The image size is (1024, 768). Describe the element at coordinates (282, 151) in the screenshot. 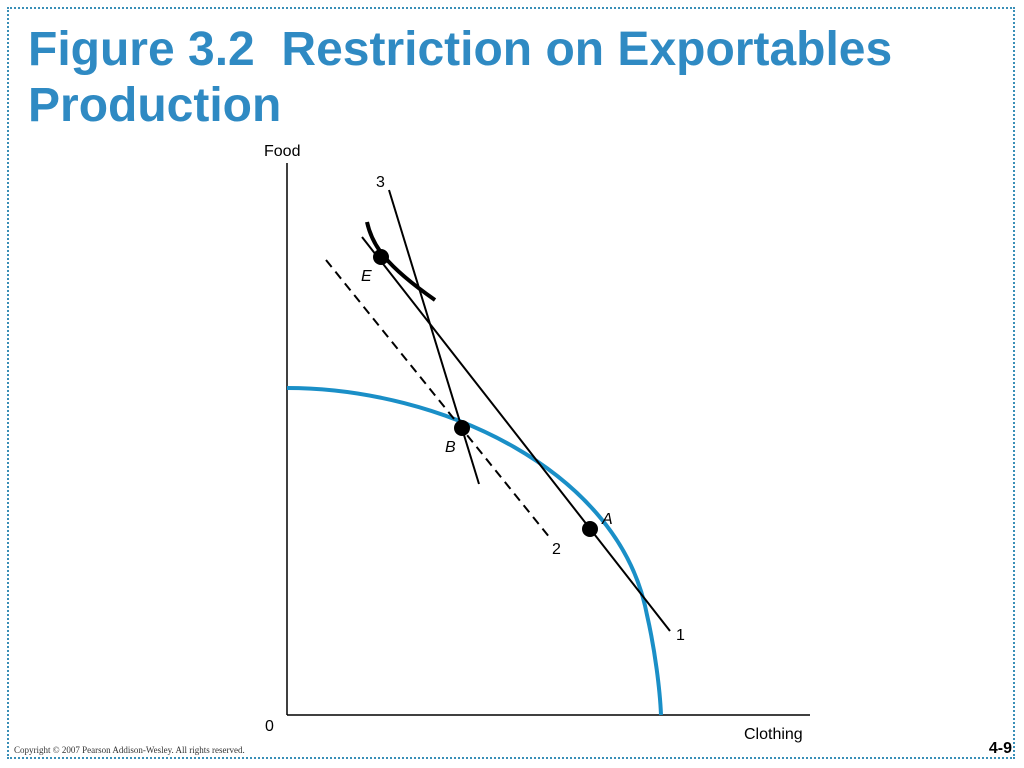

I see `y-axis-label: Food` at that location.